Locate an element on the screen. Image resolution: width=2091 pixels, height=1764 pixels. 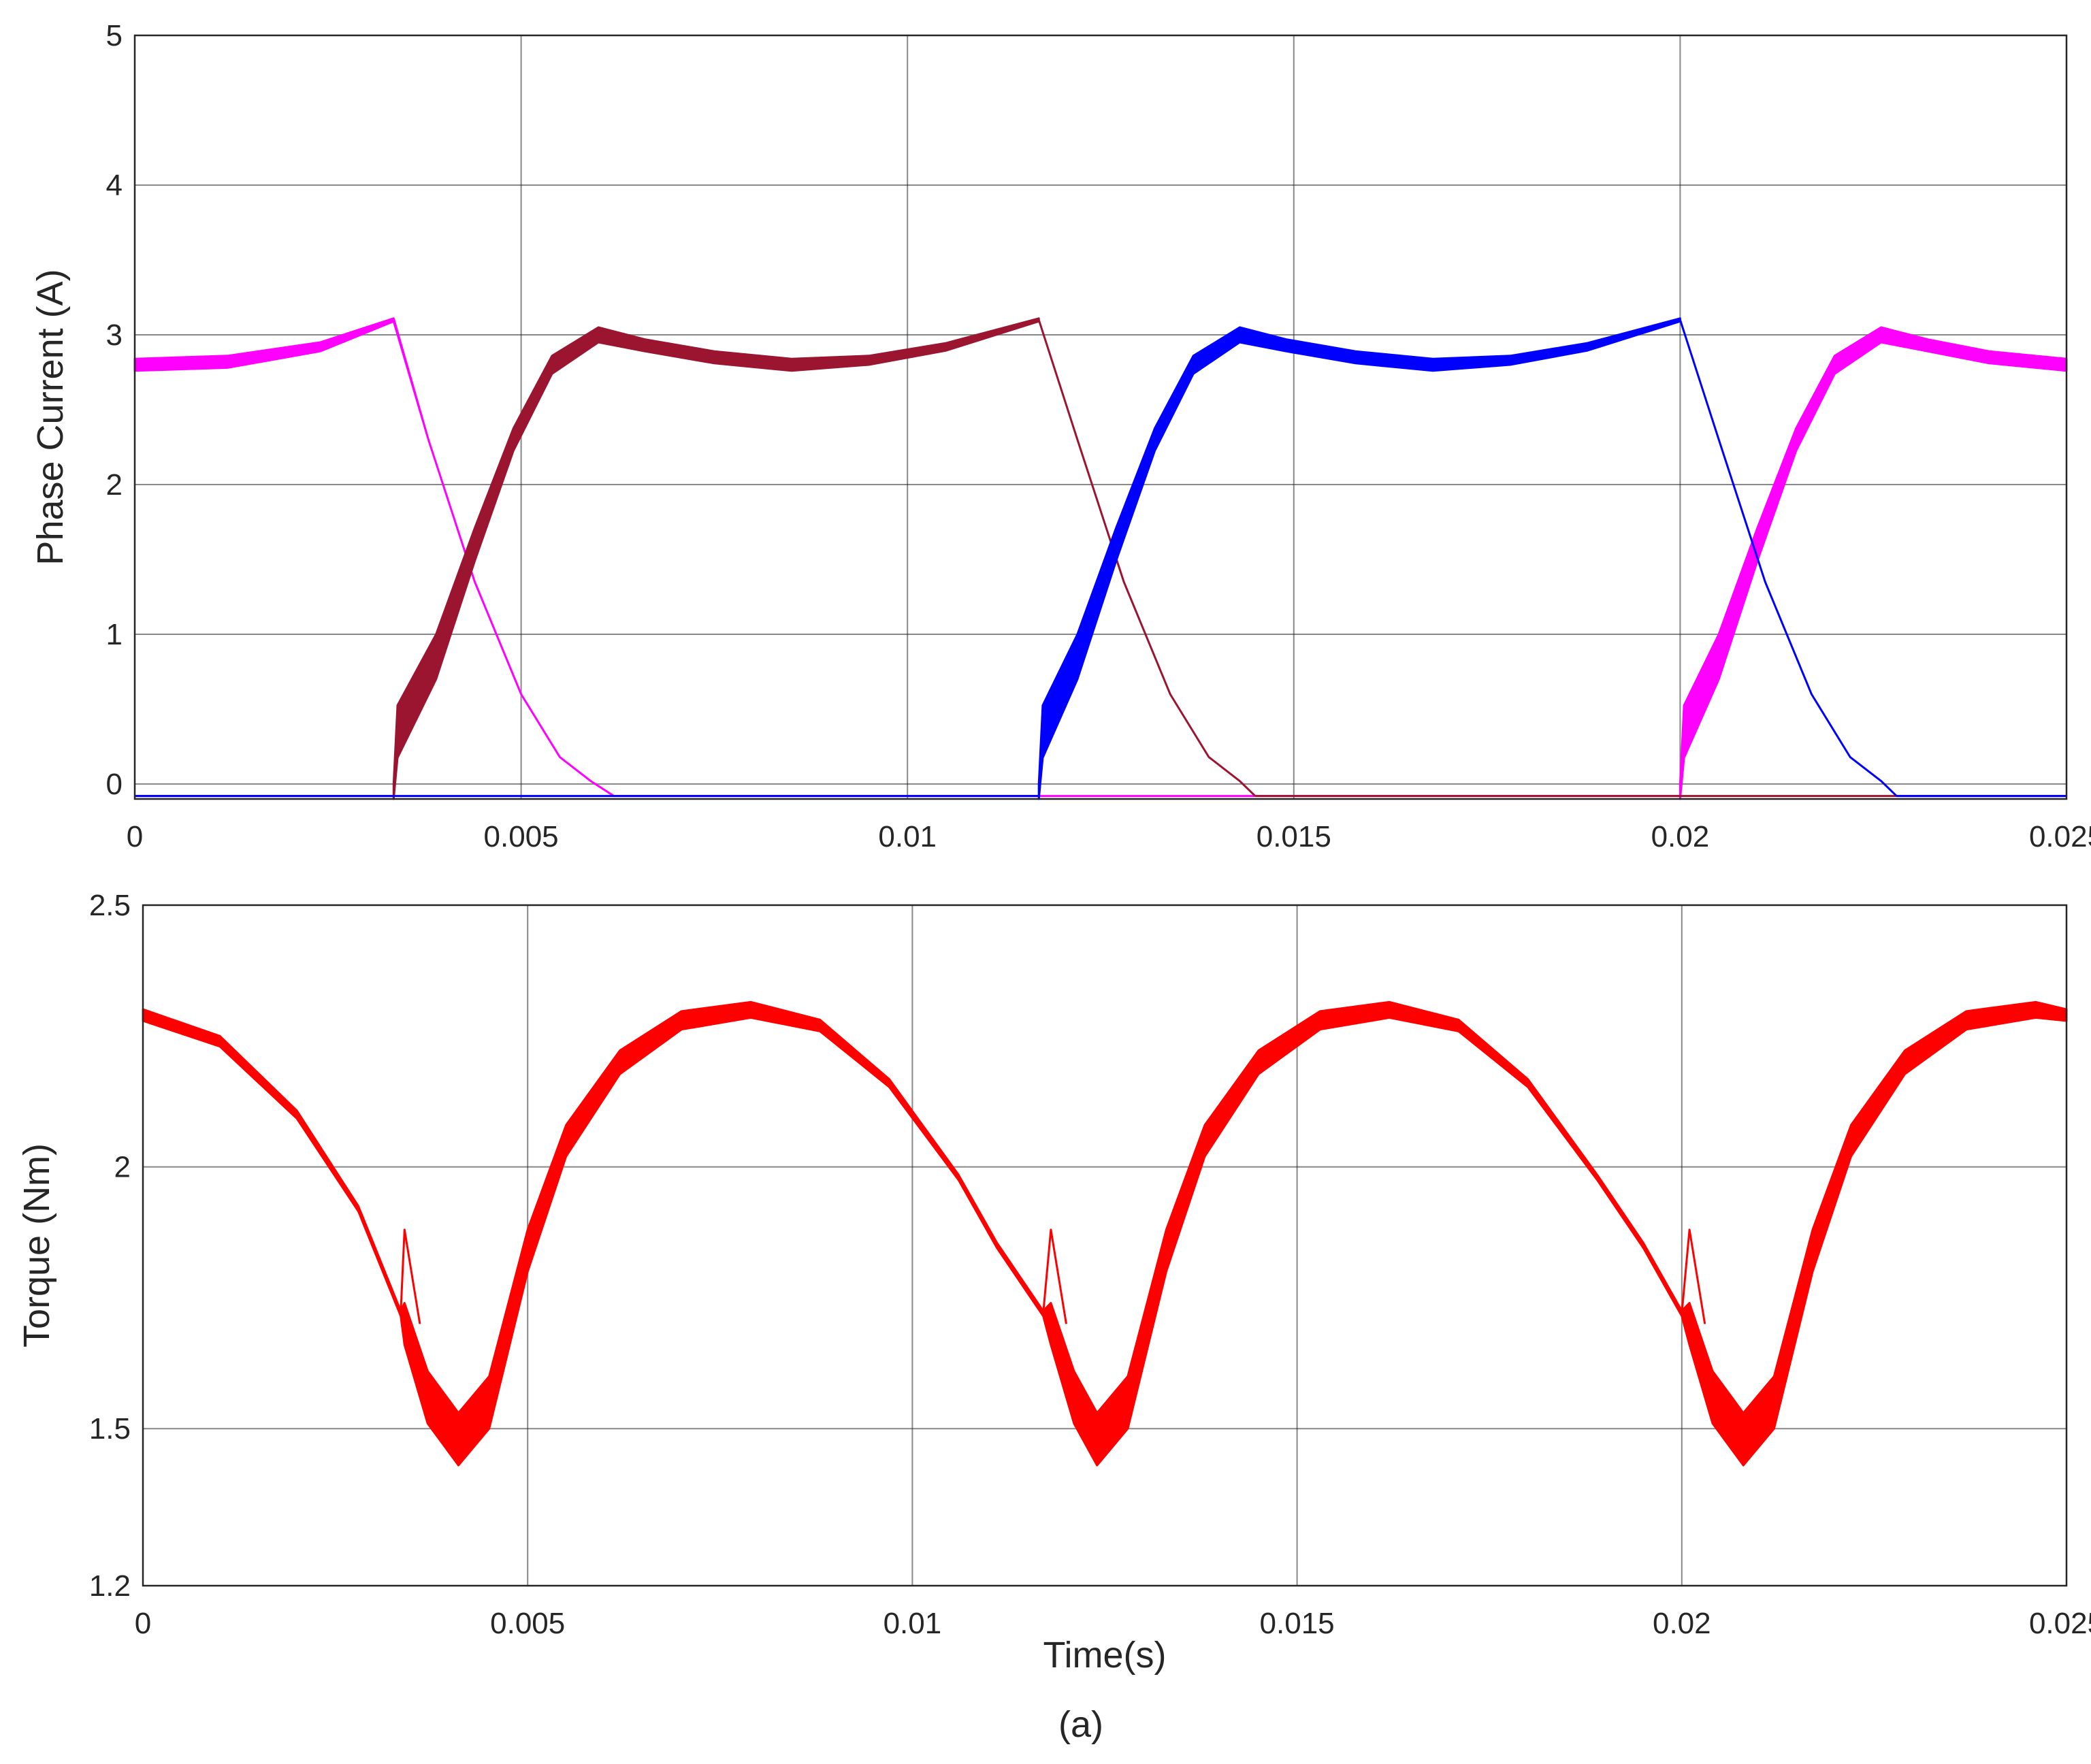
figure-caption: (a) is located at coordinates (1080, 1724).